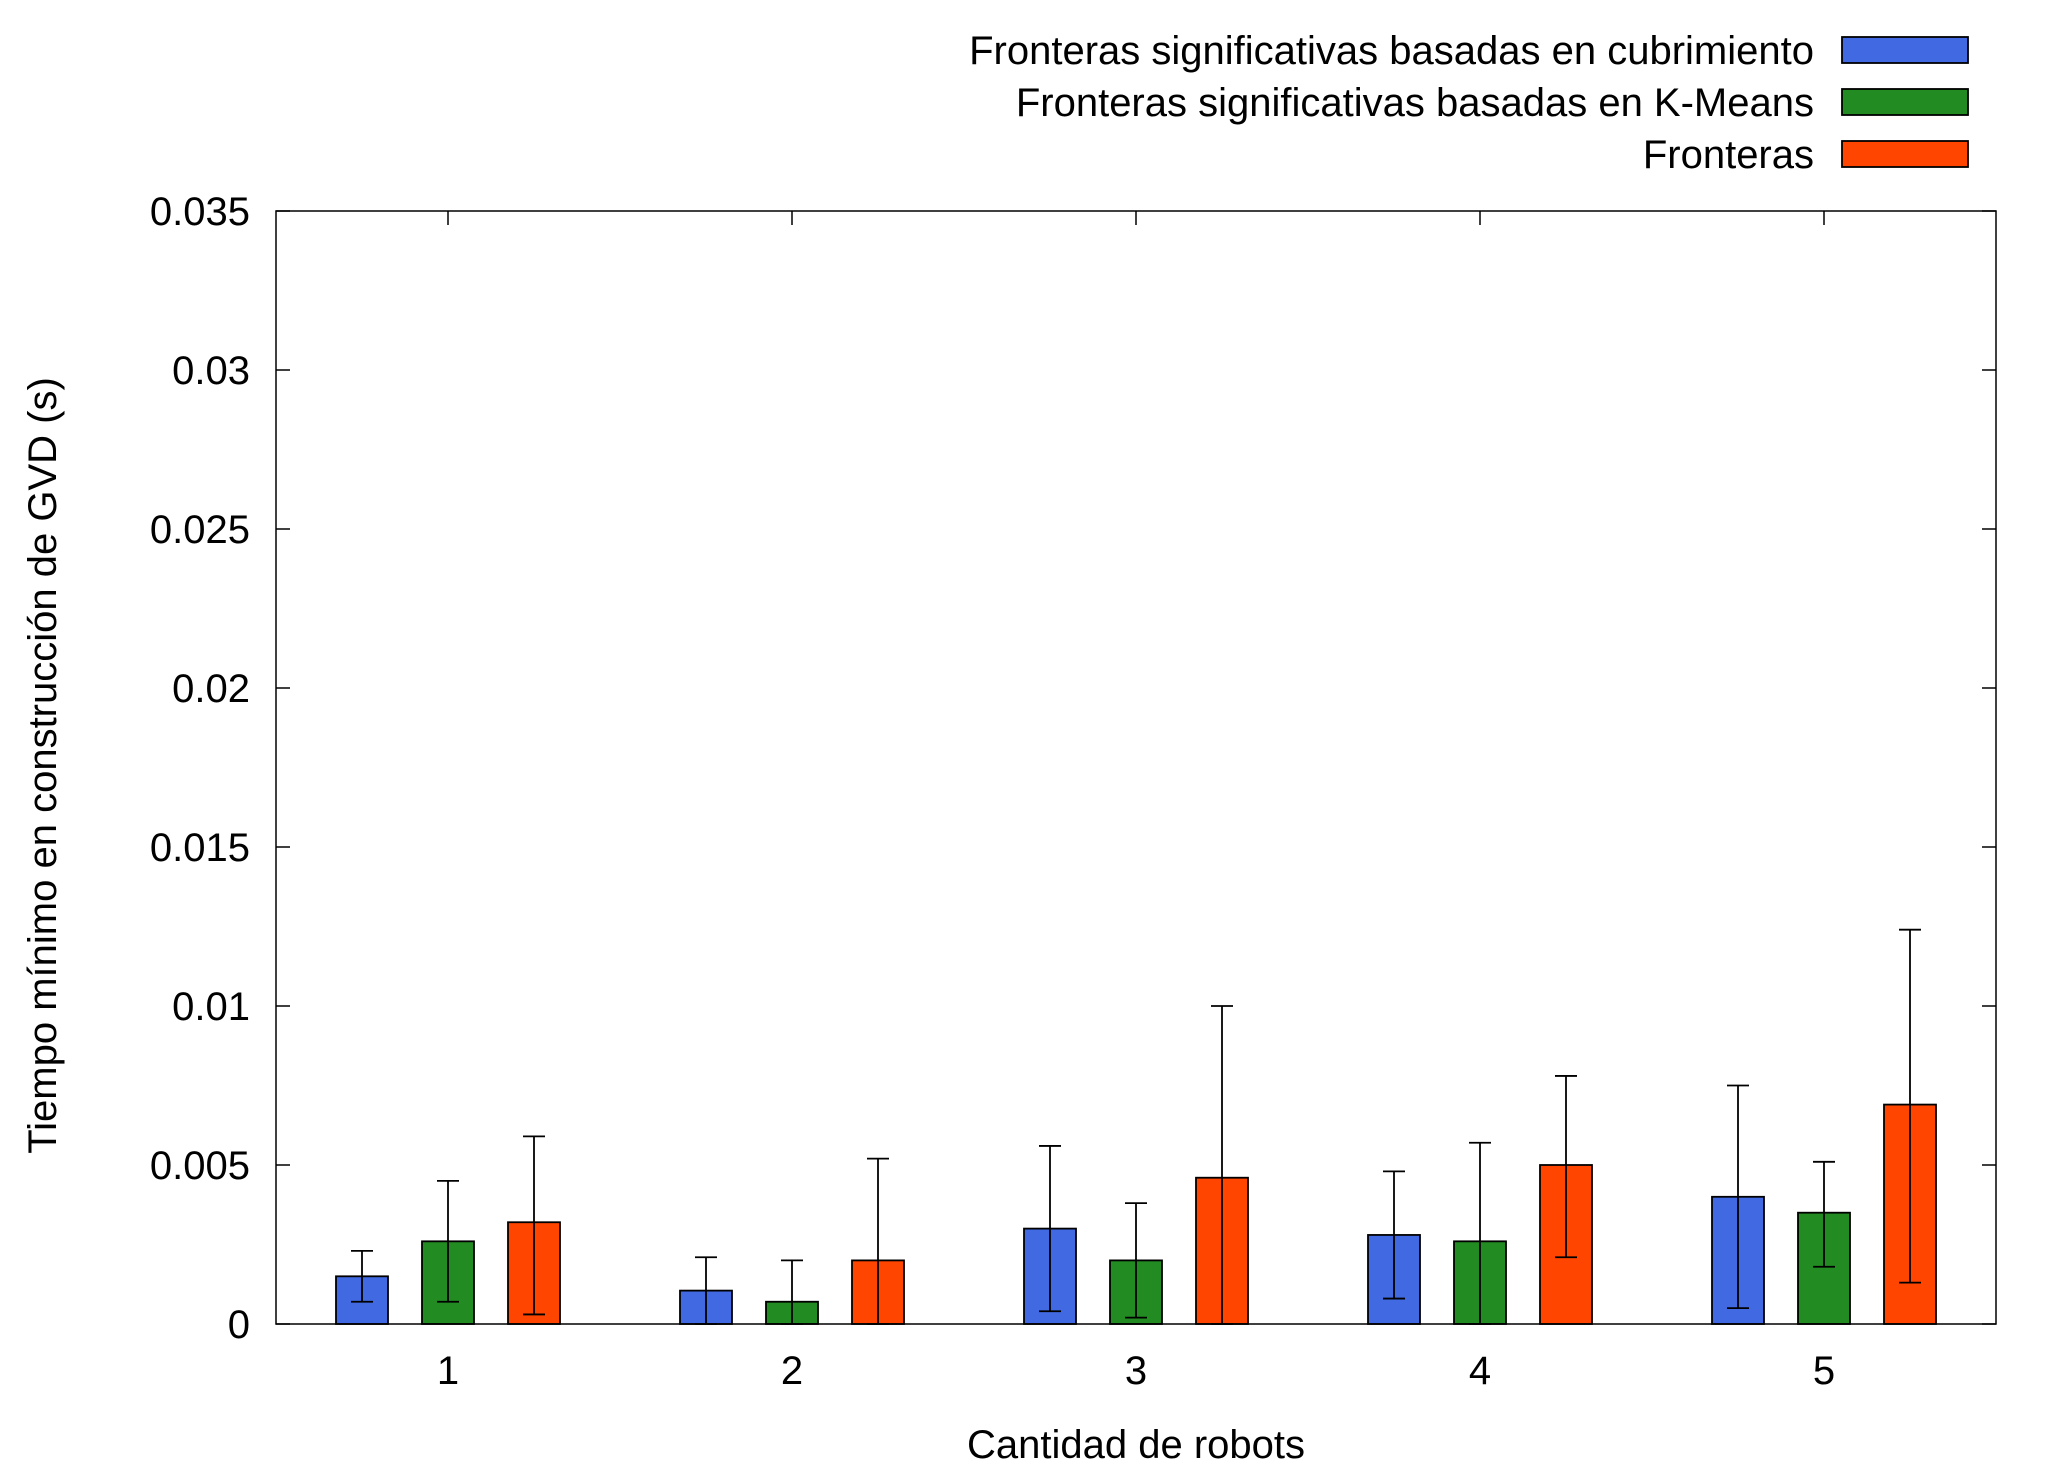 The width and height of the screenshot is (2048, 1472). Describe the element at coordinates (200, 1166) in the screenshot. I see `y-tick-label: 0.005` at that location.